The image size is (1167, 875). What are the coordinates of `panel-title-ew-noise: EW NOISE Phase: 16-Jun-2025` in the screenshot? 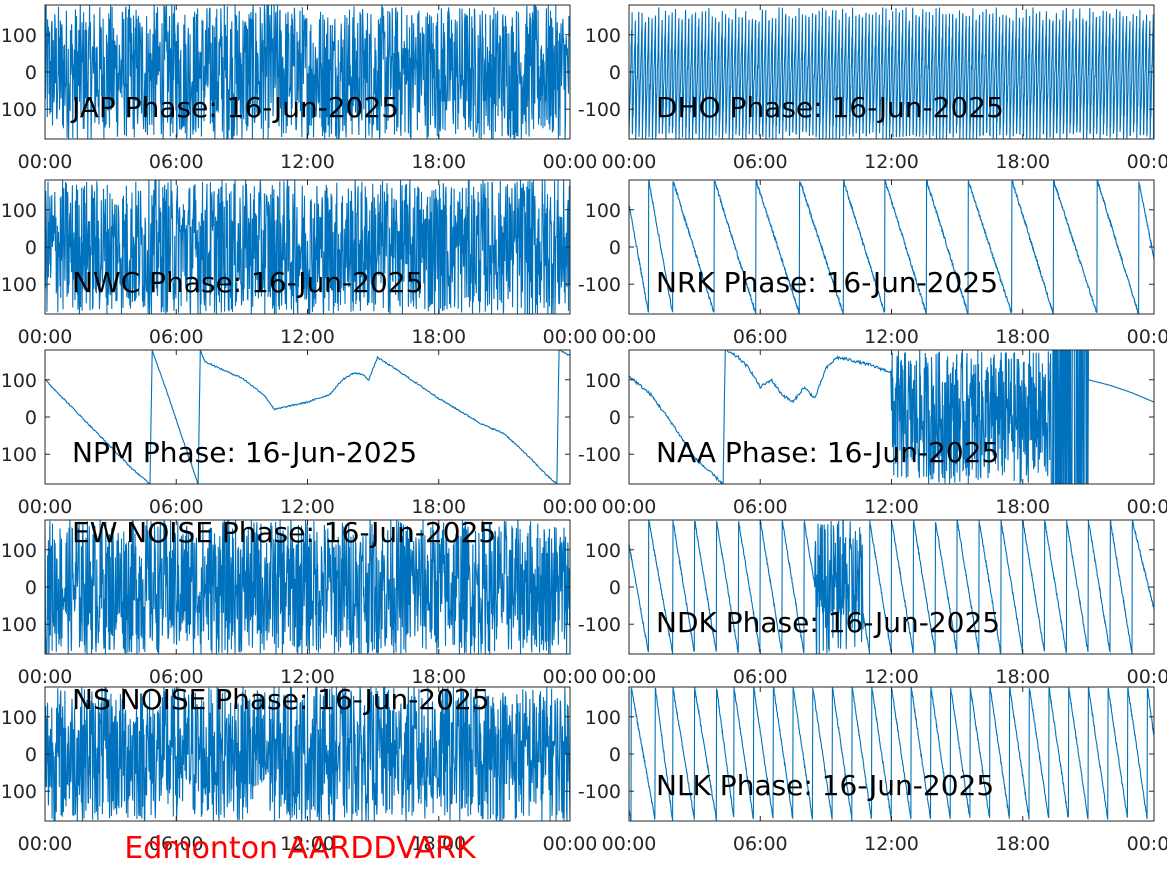 It's located at (284, 532).